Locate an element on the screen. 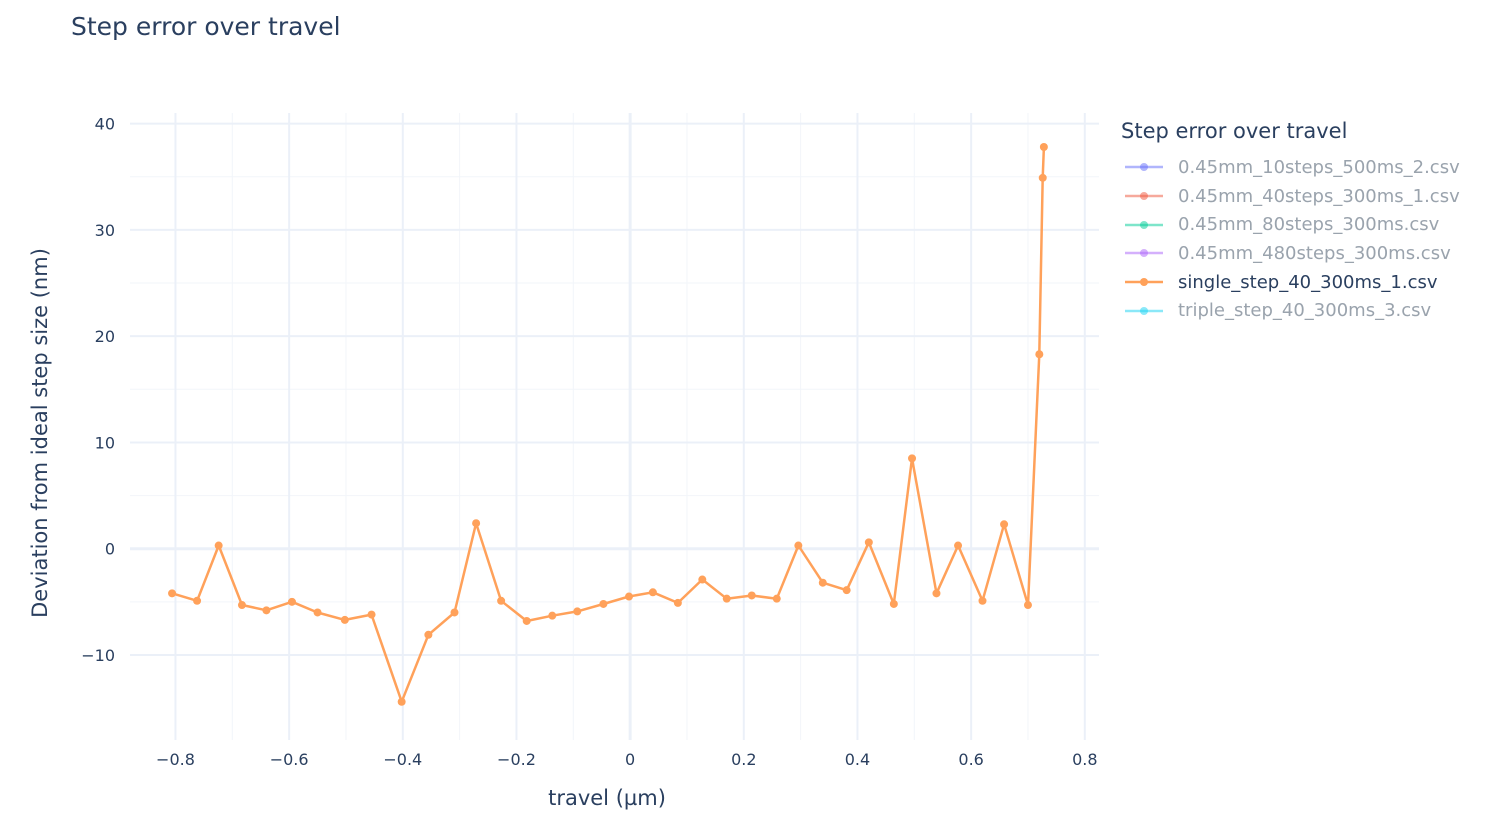  x-tick-label: 0.8 is located at coordinates (1084, 759).